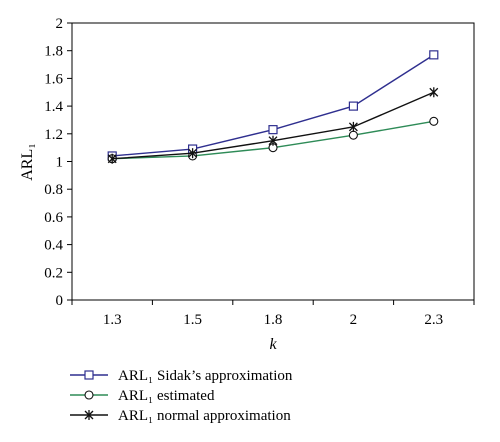 The width and height of the screenshot is (500, 442). What do you see at coordinates (53, 135) in the screenshot?
I see `y-tick-label: 1.2` at bounding box center [53, 135].